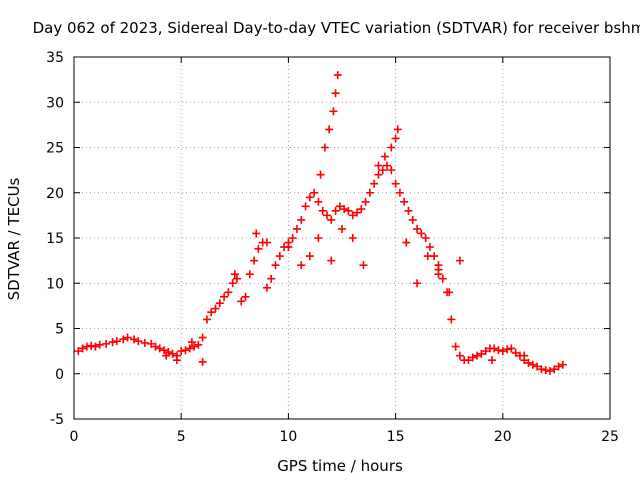 The width and height of the screenshot is (640, 480). Describe the element at coordinates (503, 437) in the screenshot. I see `x-tick-label: 20` at that location.